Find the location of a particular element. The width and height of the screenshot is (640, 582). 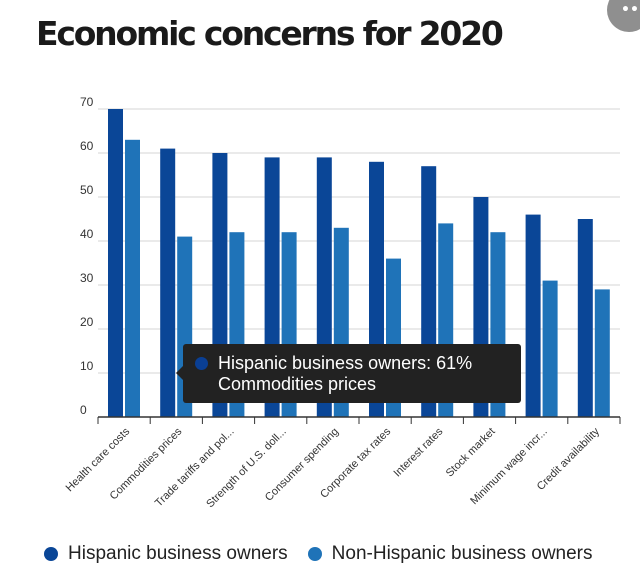

tooltip-series-dot is located at coordinates (201, 363).